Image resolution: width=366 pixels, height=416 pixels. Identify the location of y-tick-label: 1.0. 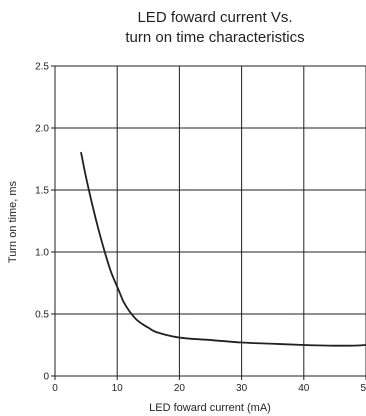
(42, 253).